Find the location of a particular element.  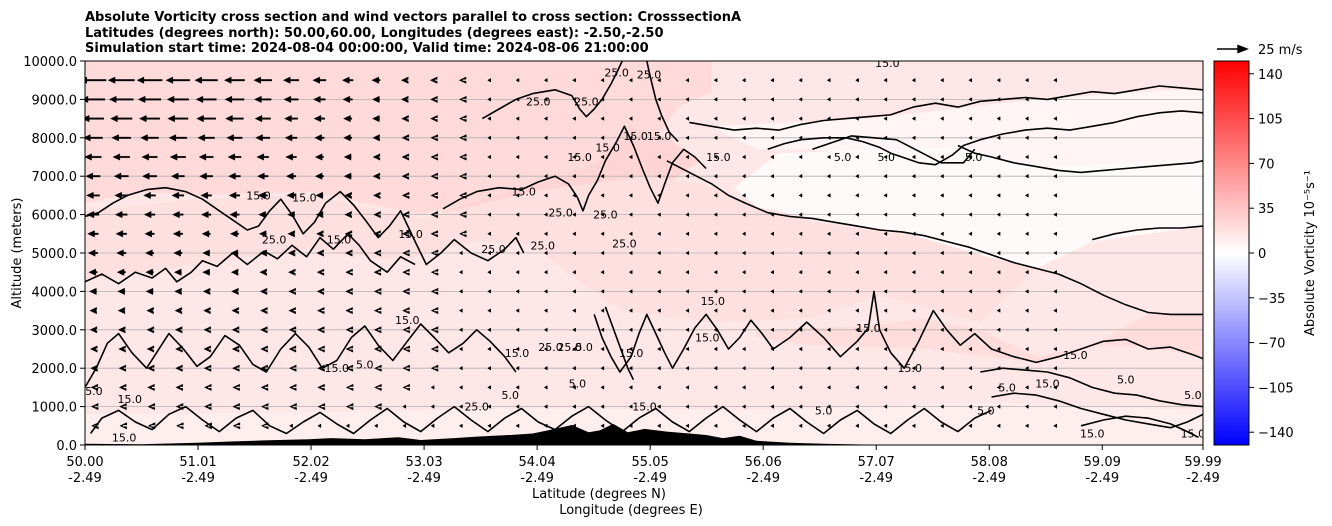

contour-label: 5.0 is located at coordinates (974, 157).